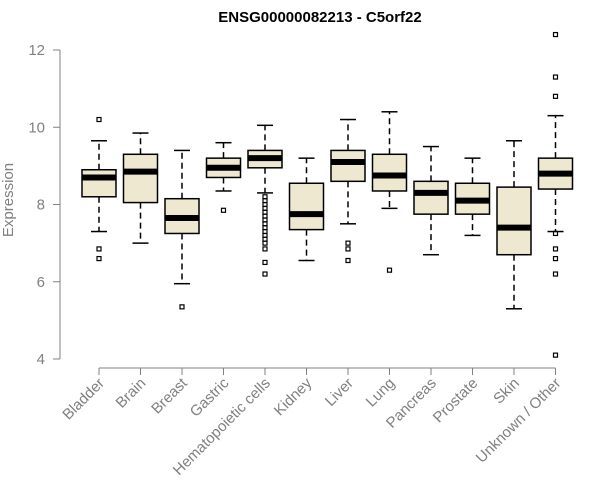  I want to click on box-liver, so click(348, 191).